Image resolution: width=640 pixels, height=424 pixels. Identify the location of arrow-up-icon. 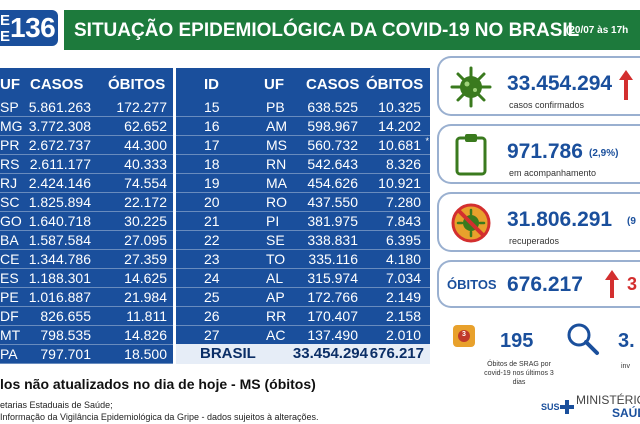
(626, 85).